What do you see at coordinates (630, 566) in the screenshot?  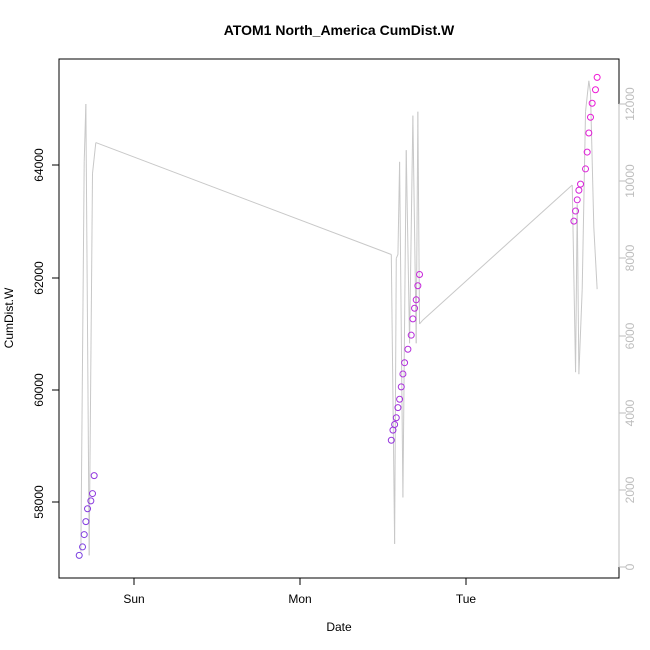 I see `y-right-tick-label-0: 0` at bounding box center [630, 566].